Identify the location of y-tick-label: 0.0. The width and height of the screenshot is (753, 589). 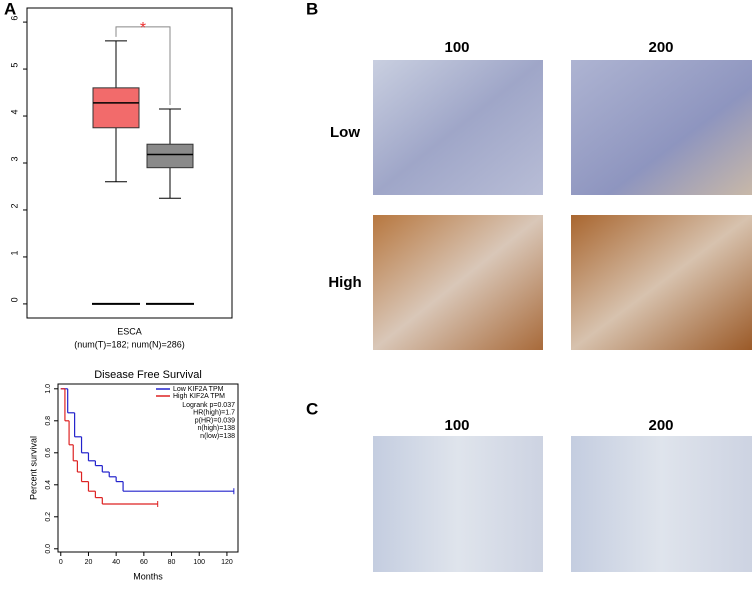
(48, 549).